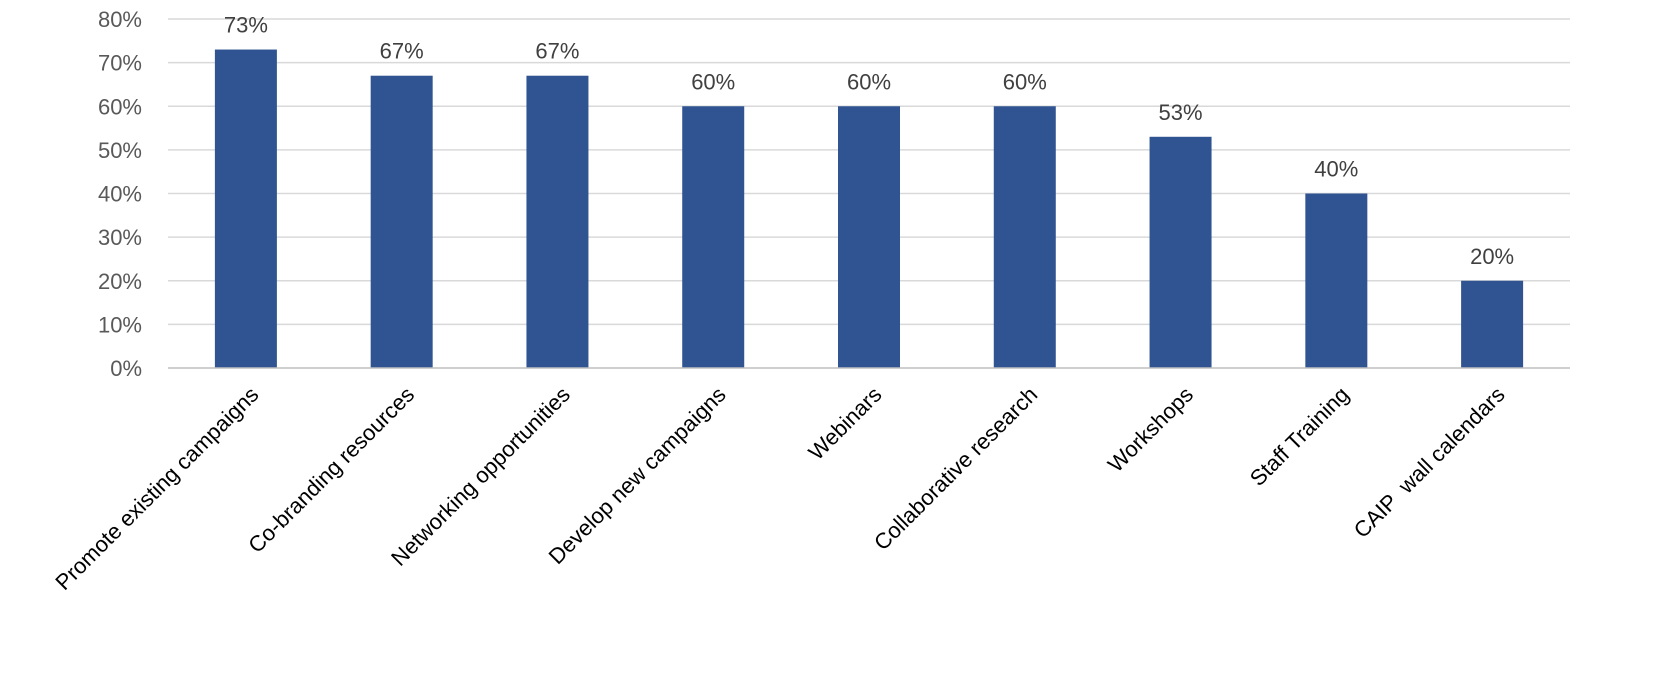 This screenshot has width=1653, height=679. Describe the element at coordinates (844, 423) in the screenshot. I see `x-category-label: Webinars` at that location.